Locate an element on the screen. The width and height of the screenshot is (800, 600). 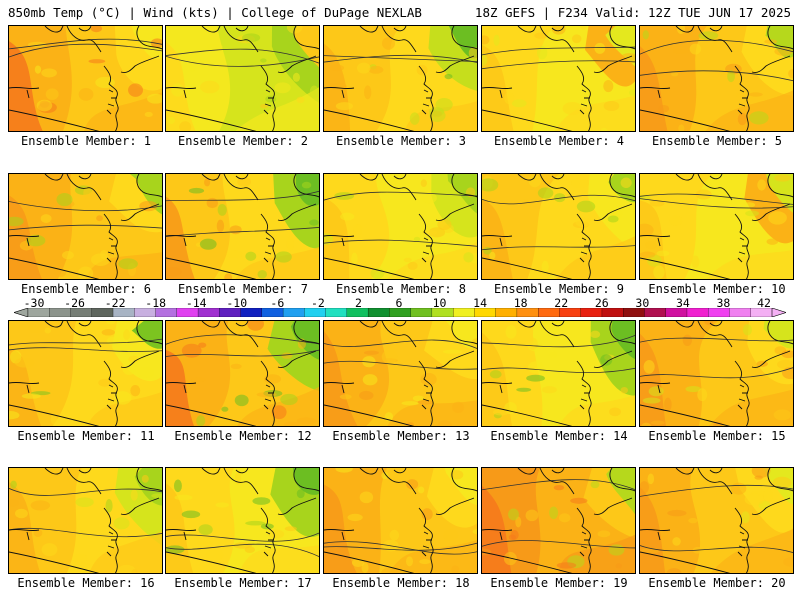
colorbar-tick-label: -22 is located at coordinates (115, 303).